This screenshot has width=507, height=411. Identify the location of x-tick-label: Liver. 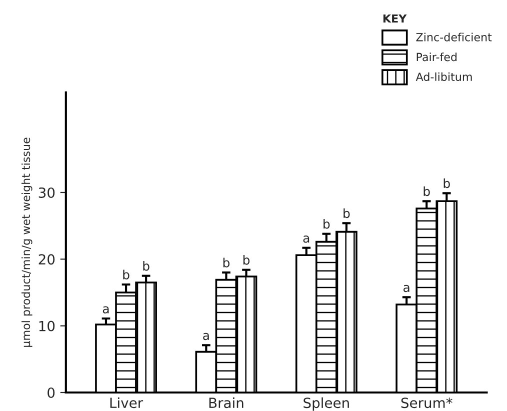
(127, 402).